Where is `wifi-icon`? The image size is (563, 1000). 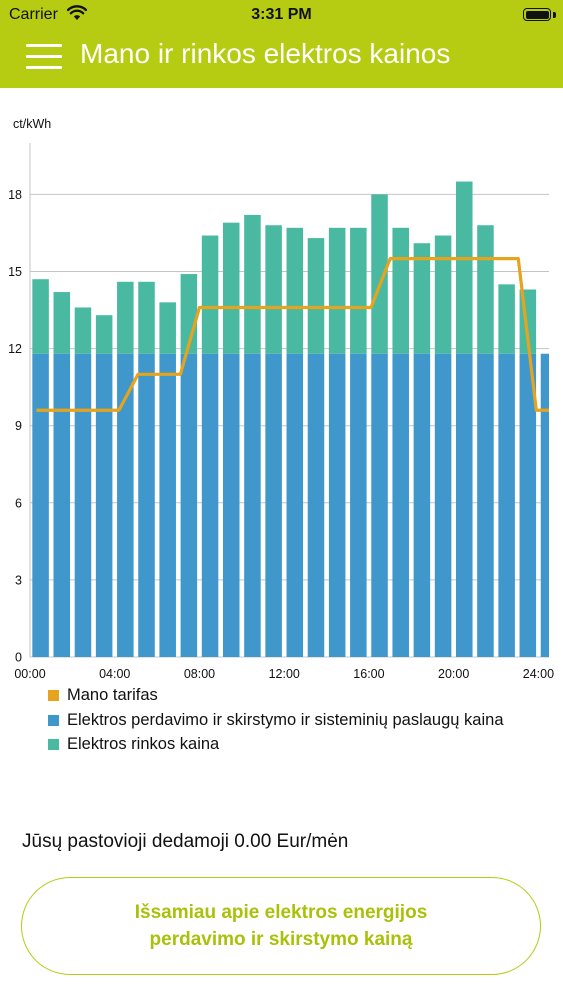 wifi-icon is located at coordinates (77, 12).